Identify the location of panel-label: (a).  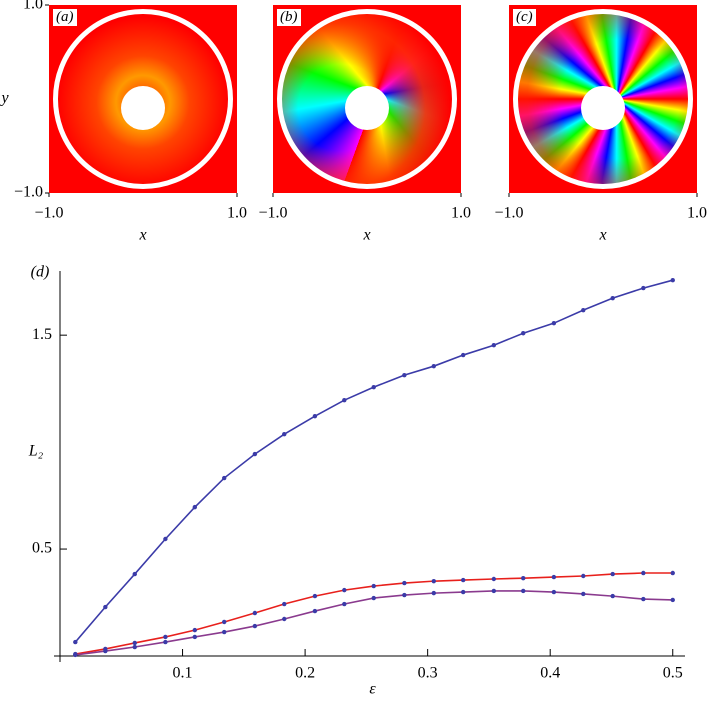
(65, 17).